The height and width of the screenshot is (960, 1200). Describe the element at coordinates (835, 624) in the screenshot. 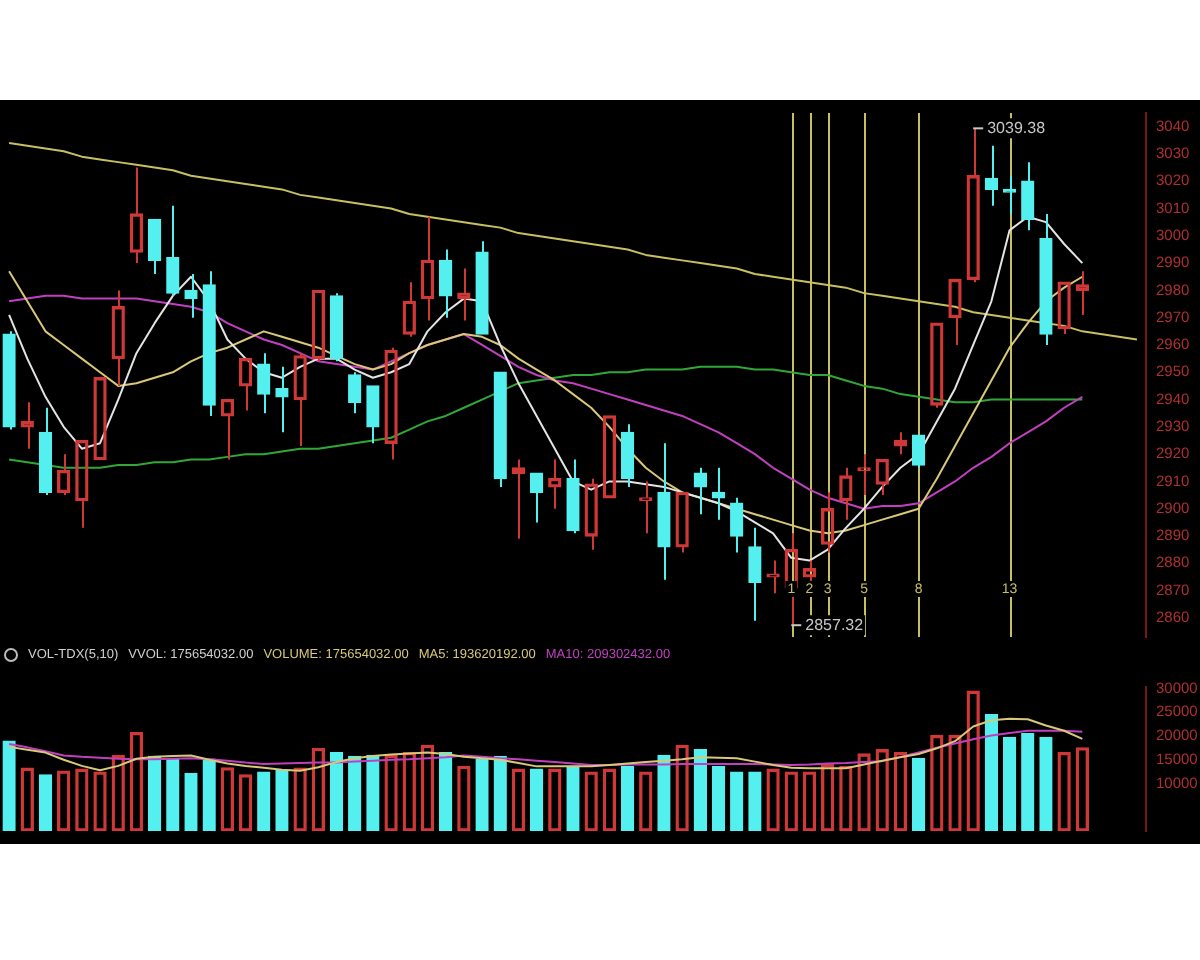

I see `annotation: 2857.32` at that location.